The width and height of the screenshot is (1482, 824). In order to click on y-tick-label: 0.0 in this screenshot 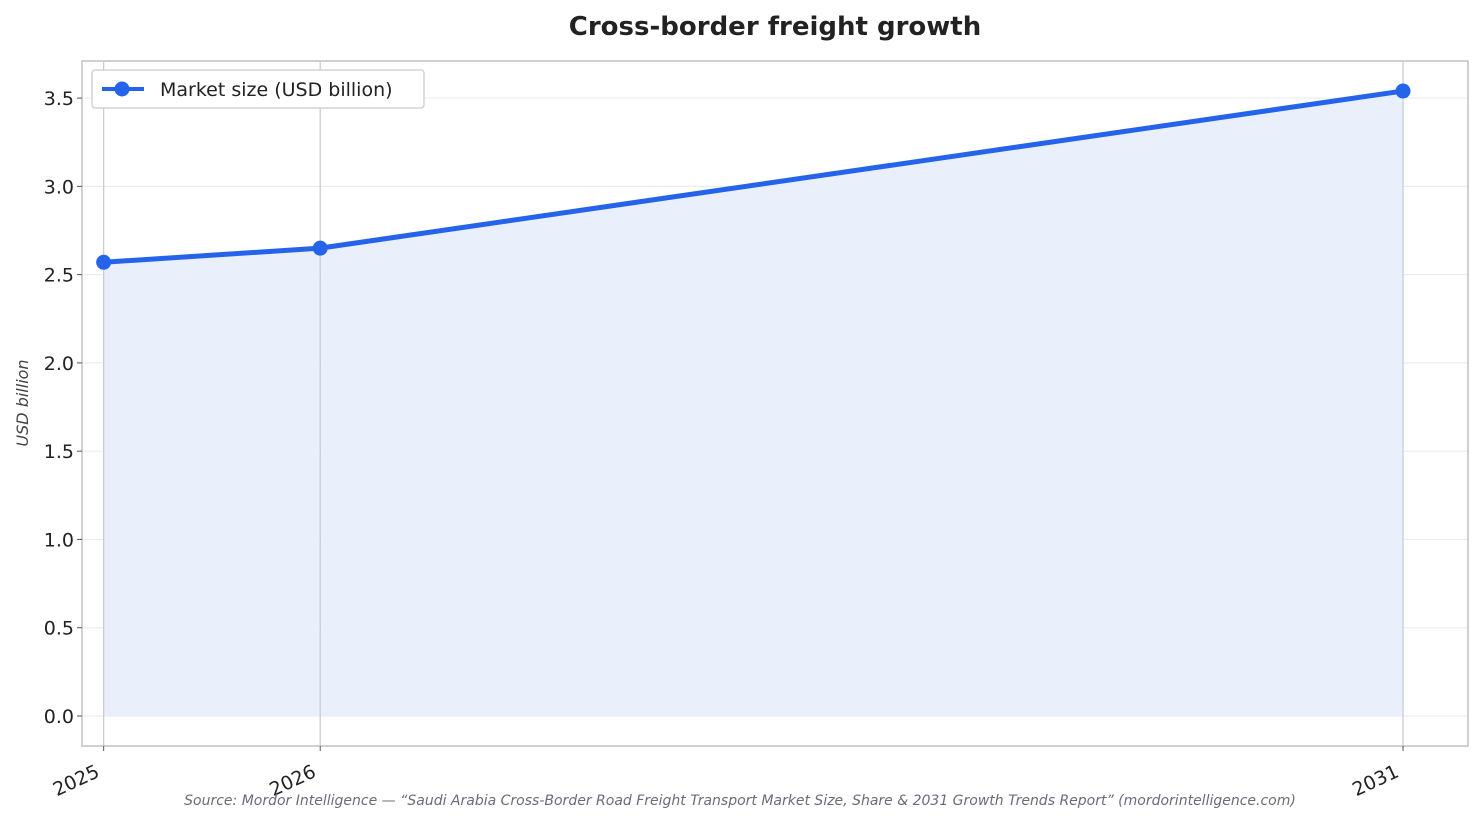, I will do `click(59, 717)`.